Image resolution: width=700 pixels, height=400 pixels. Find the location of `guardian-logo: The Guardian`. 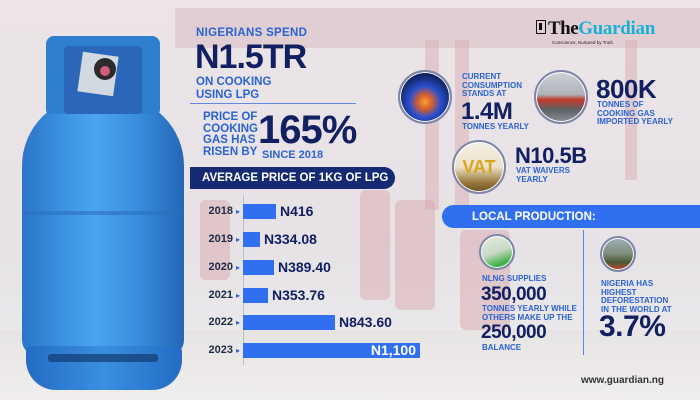

guardian-logo: The Guardian is located at coordinates (595, 29).